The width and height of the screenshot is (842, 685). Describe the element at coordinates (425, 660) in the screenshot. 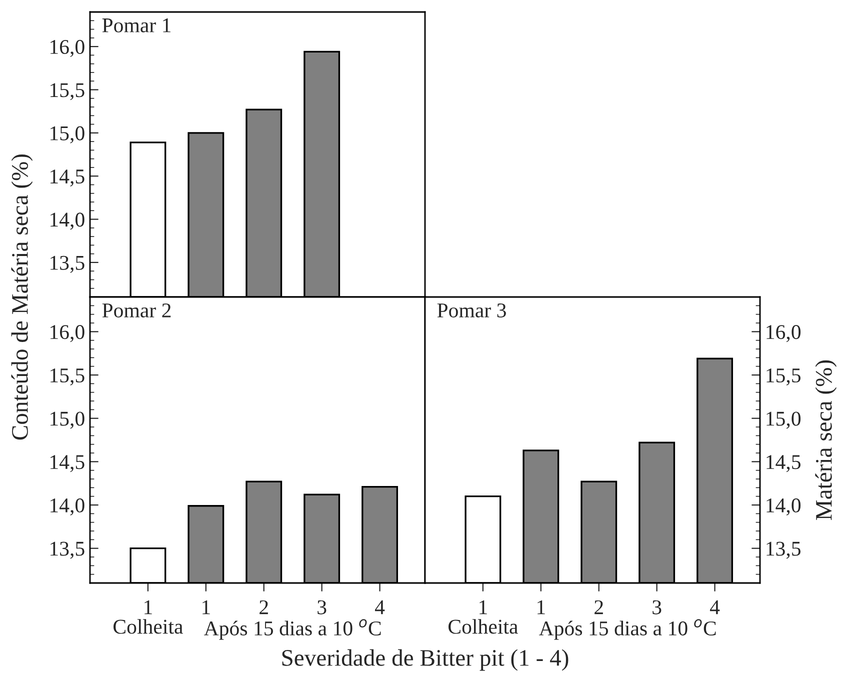

I see `x-axis-title: Severidade de Bitter pit (1 - 4)` at that location.